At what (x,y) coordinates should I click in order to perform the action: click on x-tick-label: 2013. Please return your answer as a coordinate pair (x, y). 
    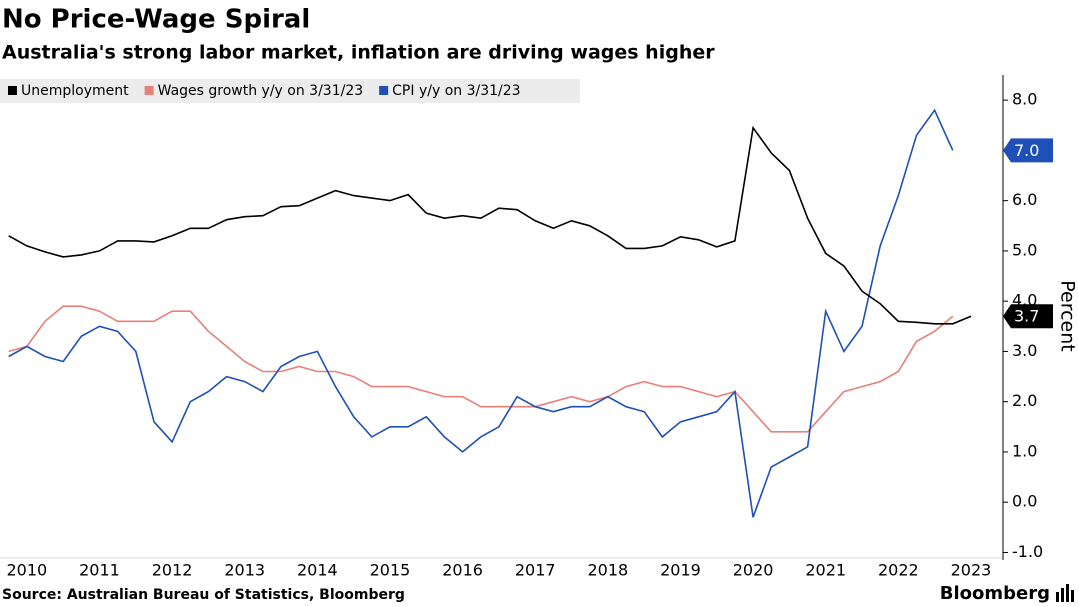
    Looking at the image, I should click on (244, 570).